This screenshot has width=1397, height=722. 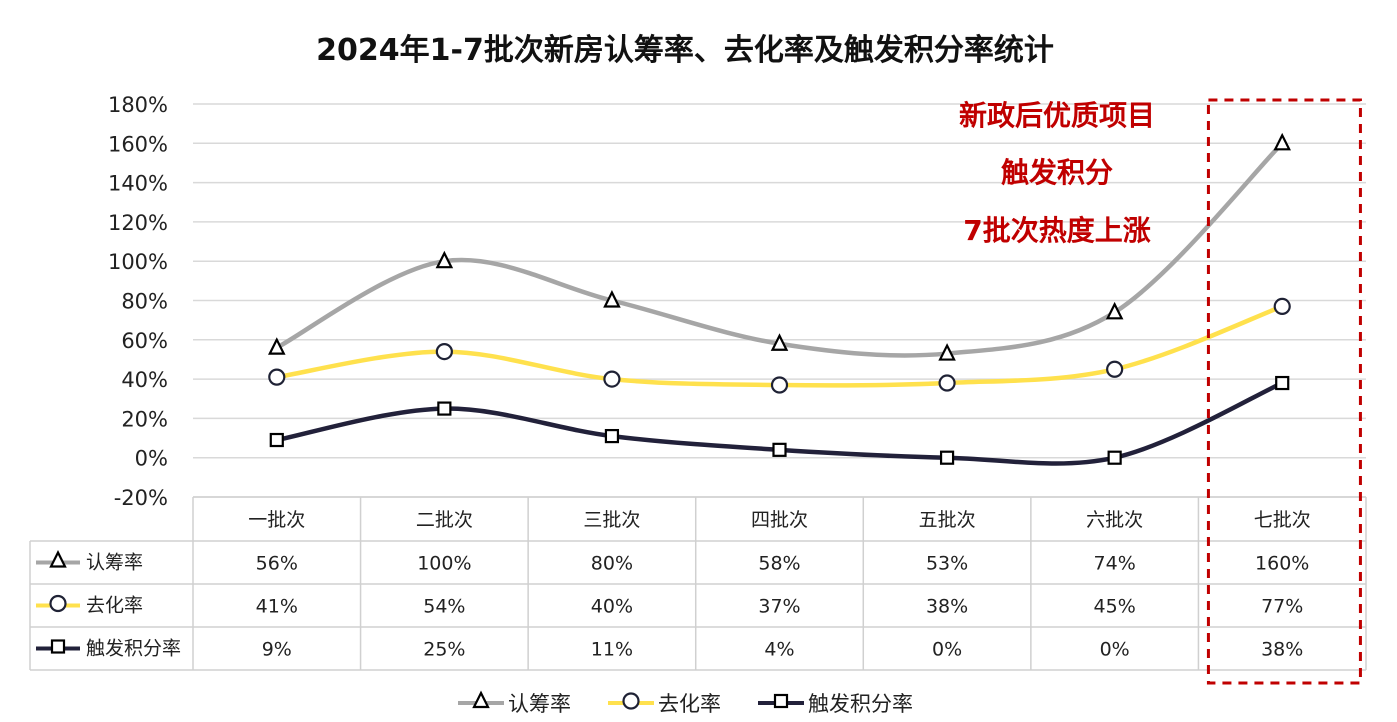 I want to click on legend: 认筹率 去化率 触发积分率, so click(x=685, y=703).